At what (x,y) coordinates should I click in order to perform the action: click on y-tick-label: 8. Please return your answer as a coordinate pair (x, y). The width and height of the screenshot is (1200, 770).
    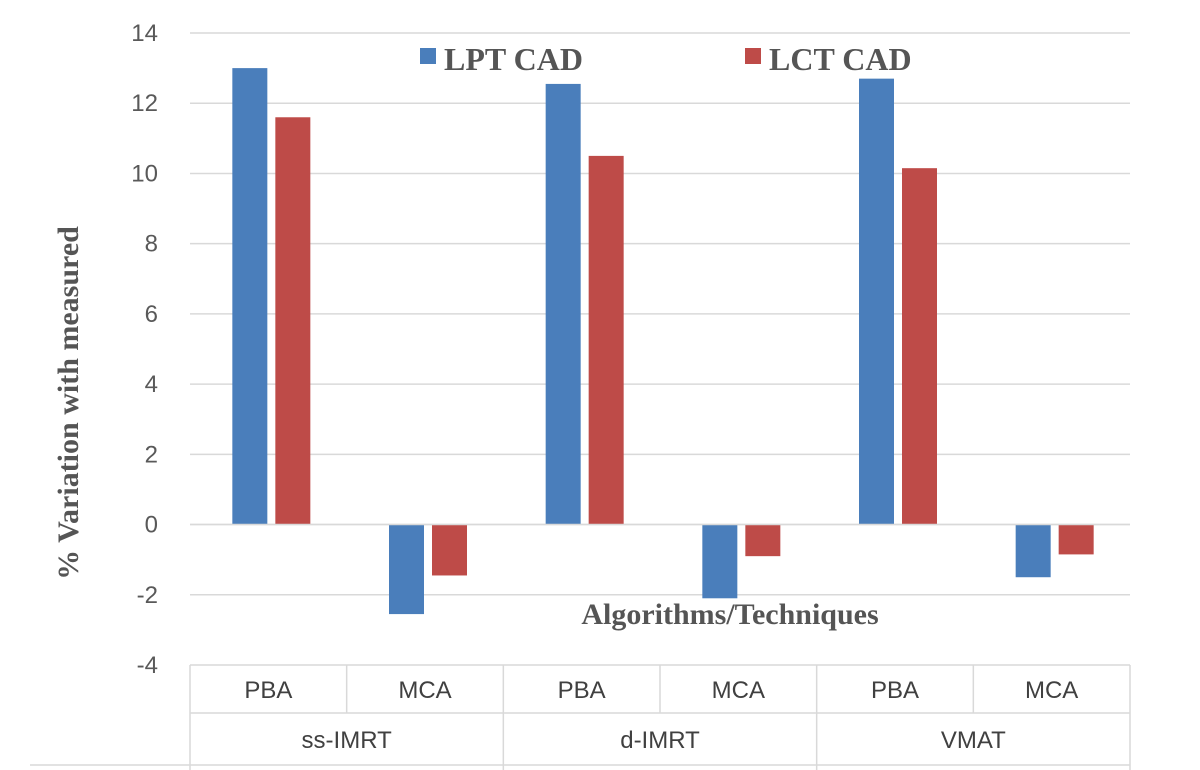
    Looking at the image, I should click on (151, 244).